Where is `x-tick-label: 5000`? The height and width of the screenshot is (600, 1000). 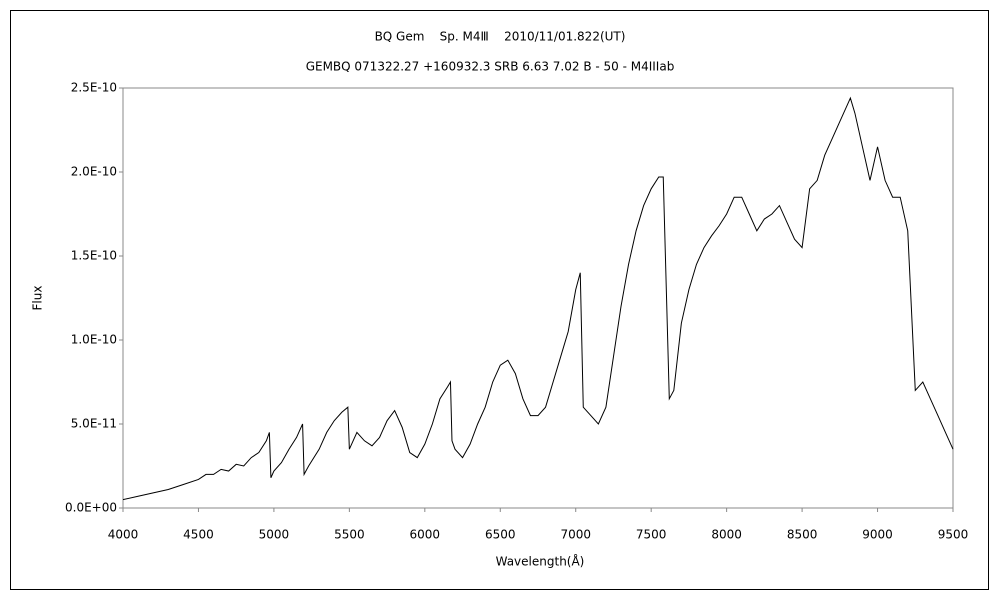 x-tick-label: 5000 is located at coordinates (274, 535).